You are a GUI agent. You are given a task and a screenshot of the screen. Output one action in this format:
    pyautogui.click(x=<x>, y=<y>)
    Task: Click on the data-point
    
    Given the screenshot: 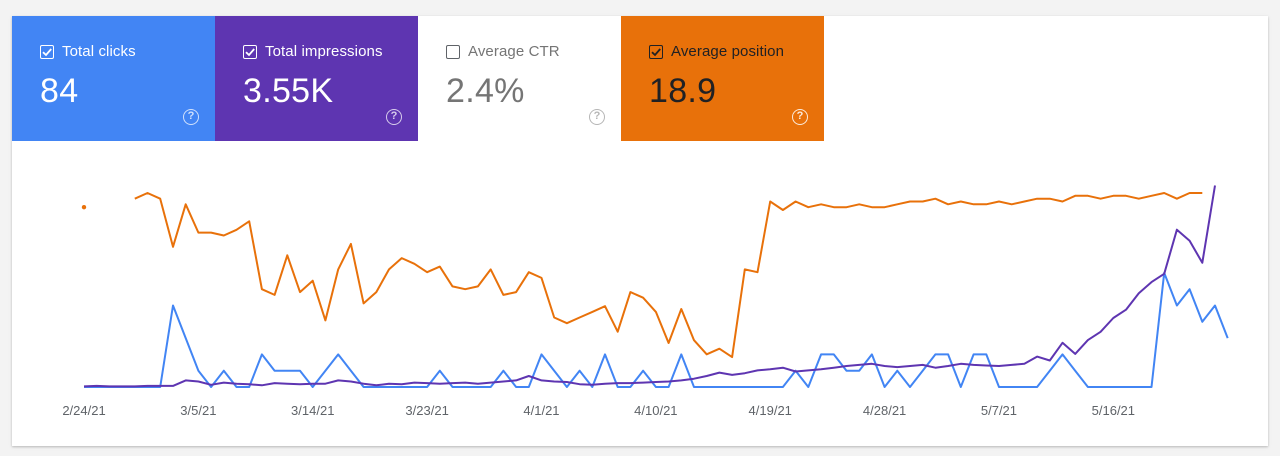 What is the action you would take?
    pyautogui.click(x=84, y=207)
    